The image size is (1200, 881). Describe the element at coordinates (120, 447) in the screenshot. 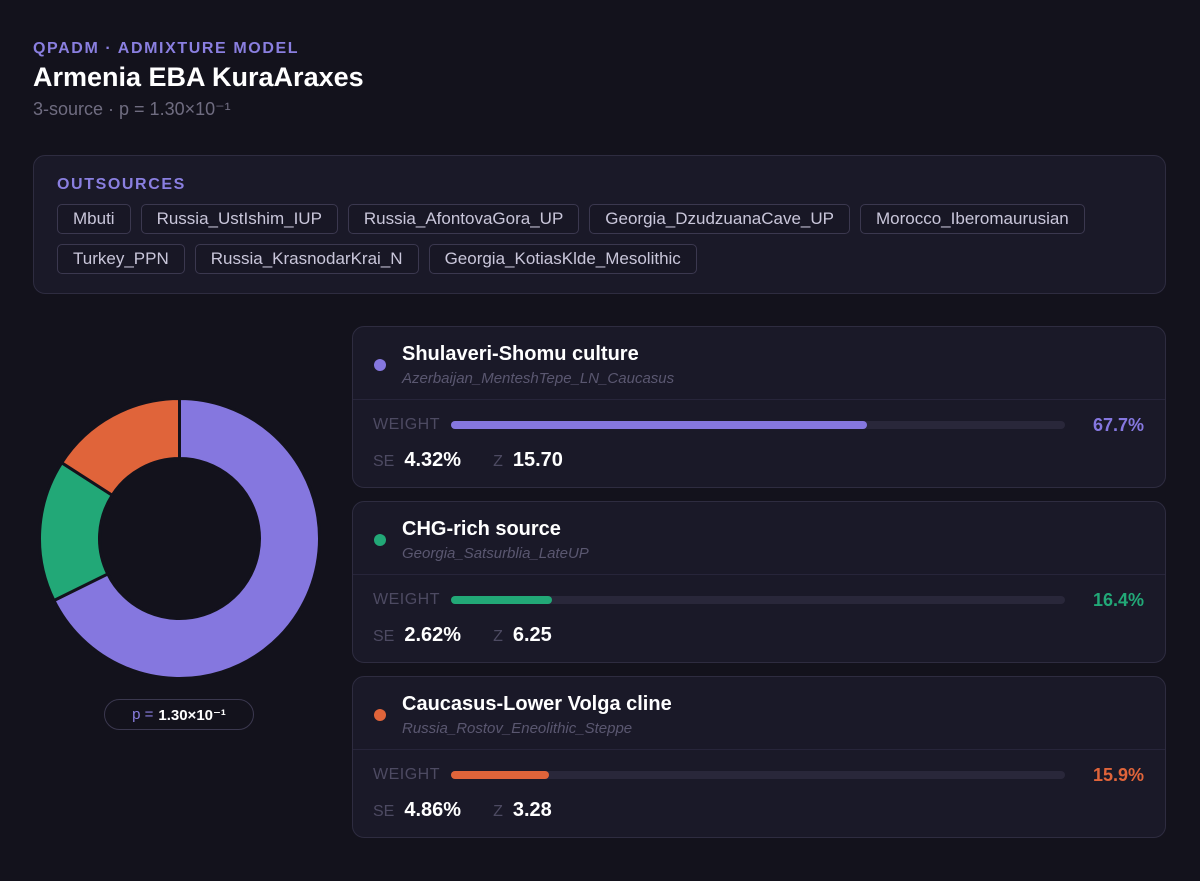

I see `donut-slice-caucasus-lower-volga` at that location.